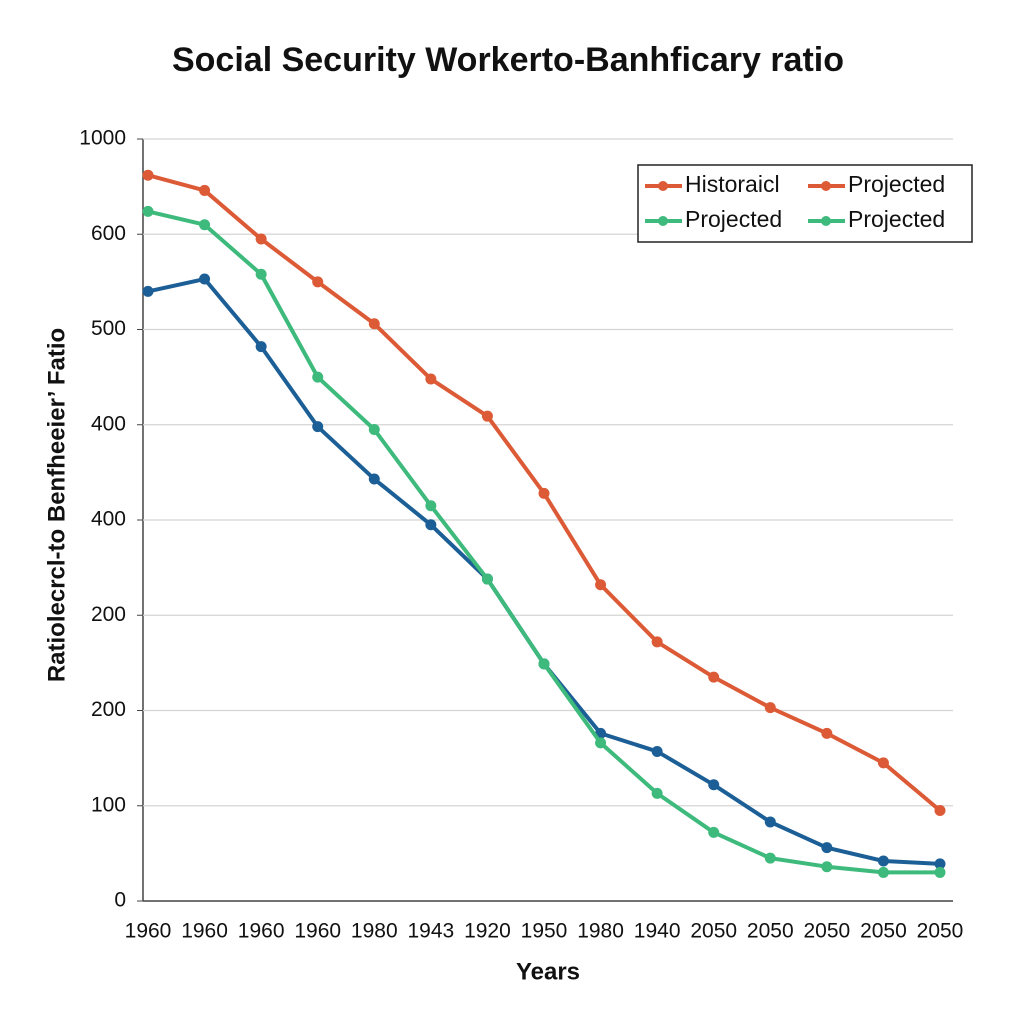 The image size is (1024, 1024). I want to click on x-tick-label: 1950, so click(544, 931).